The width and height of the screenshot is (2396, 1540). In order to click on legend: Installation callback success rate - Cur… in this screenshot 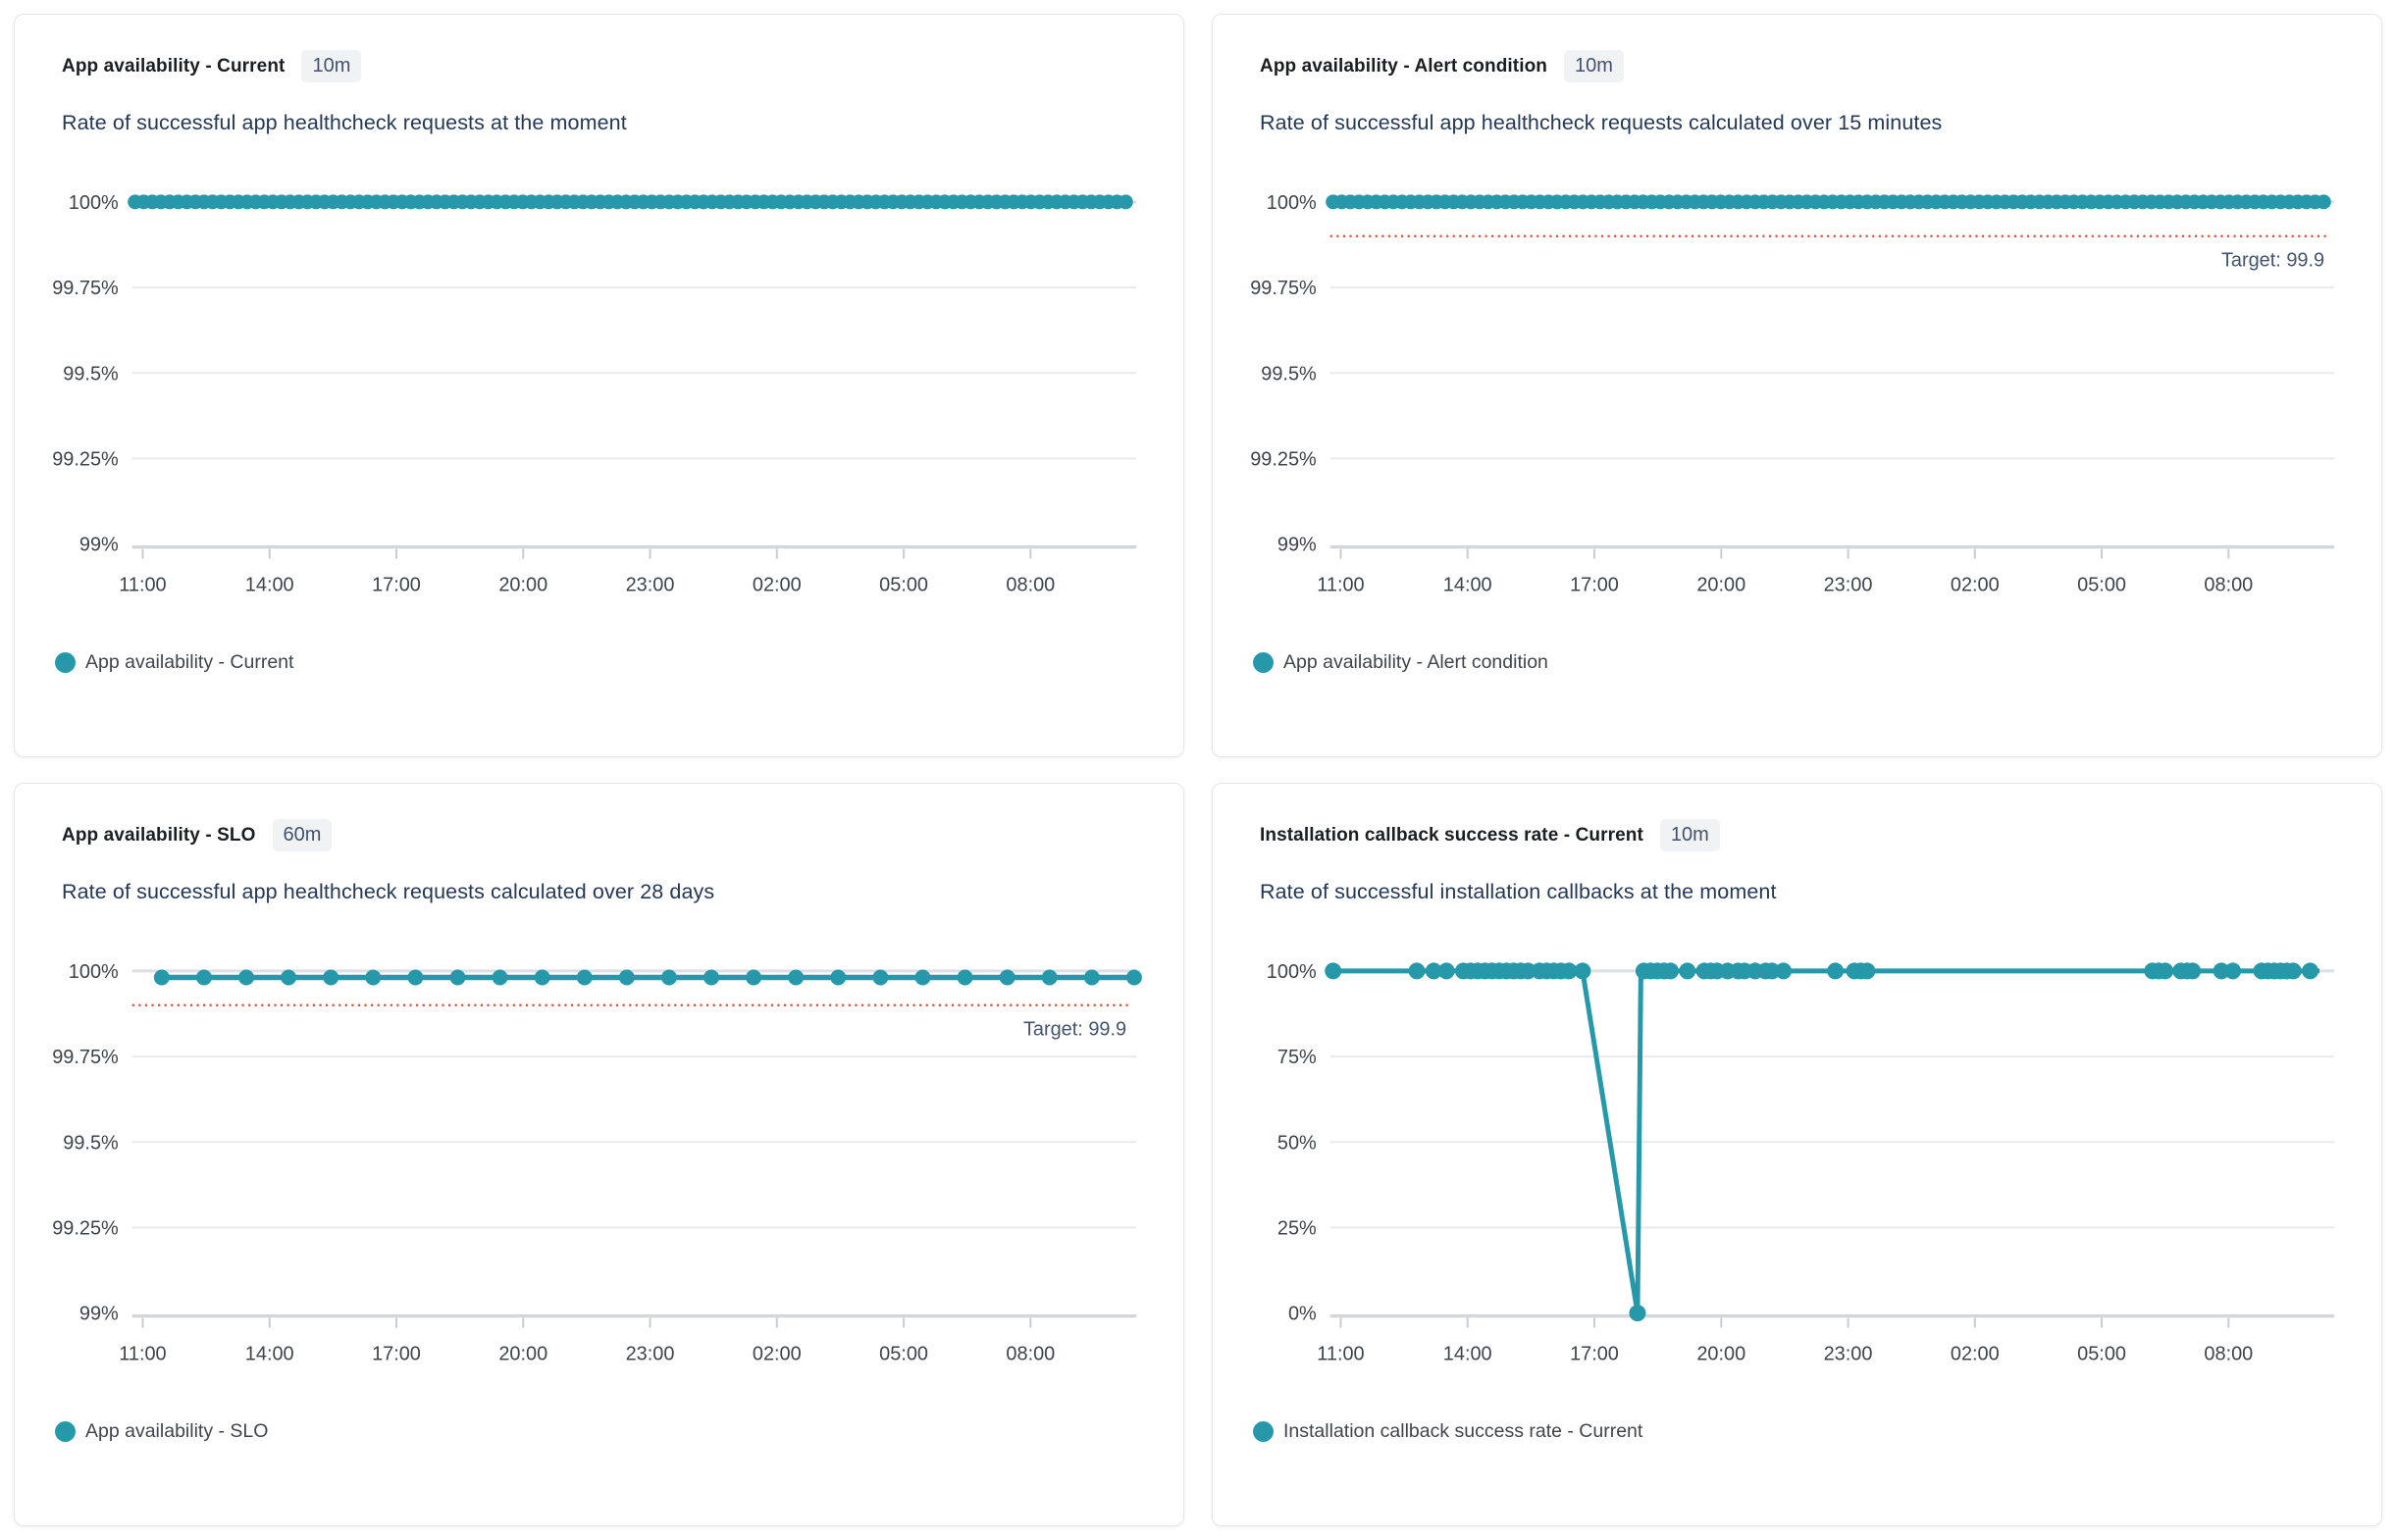, I will do `click(1797, 1433)`.